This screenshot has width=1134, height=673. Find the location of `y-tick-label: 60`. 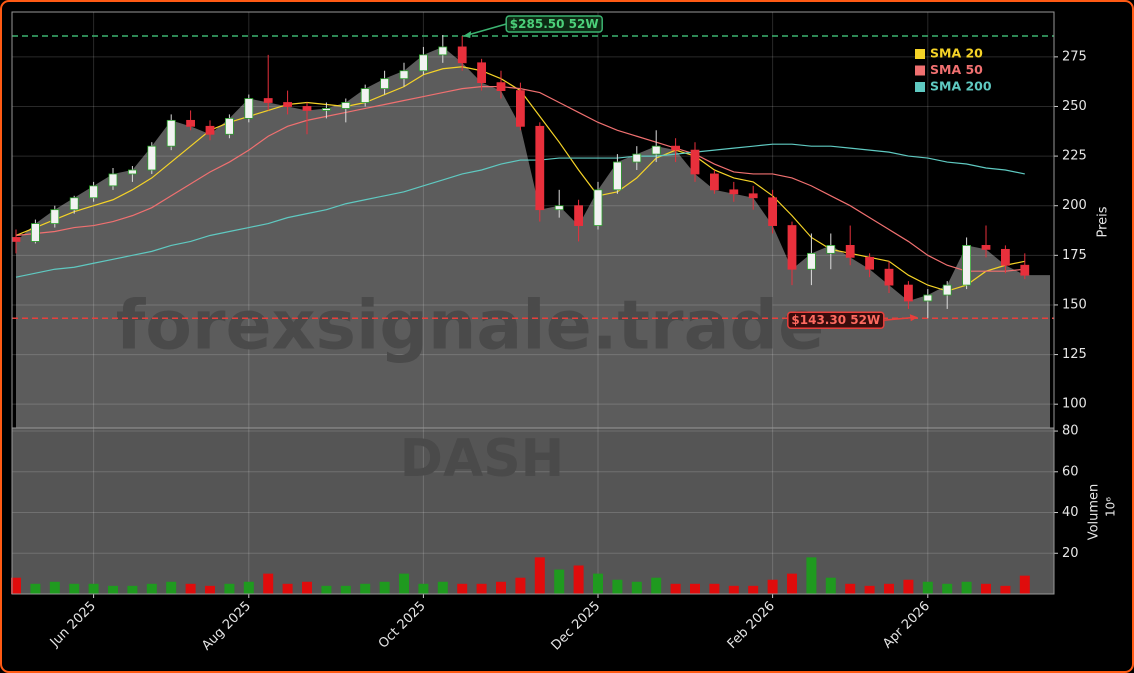

y-tick-label: 60 is located at coordinates (1070, 471).